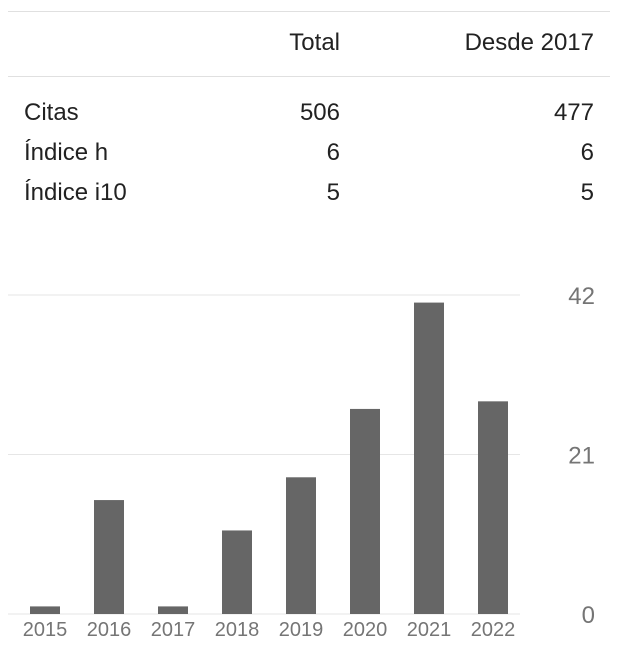 This screenshot has width=632, height=666. I want to click on bar-2017, so click(173, 610).